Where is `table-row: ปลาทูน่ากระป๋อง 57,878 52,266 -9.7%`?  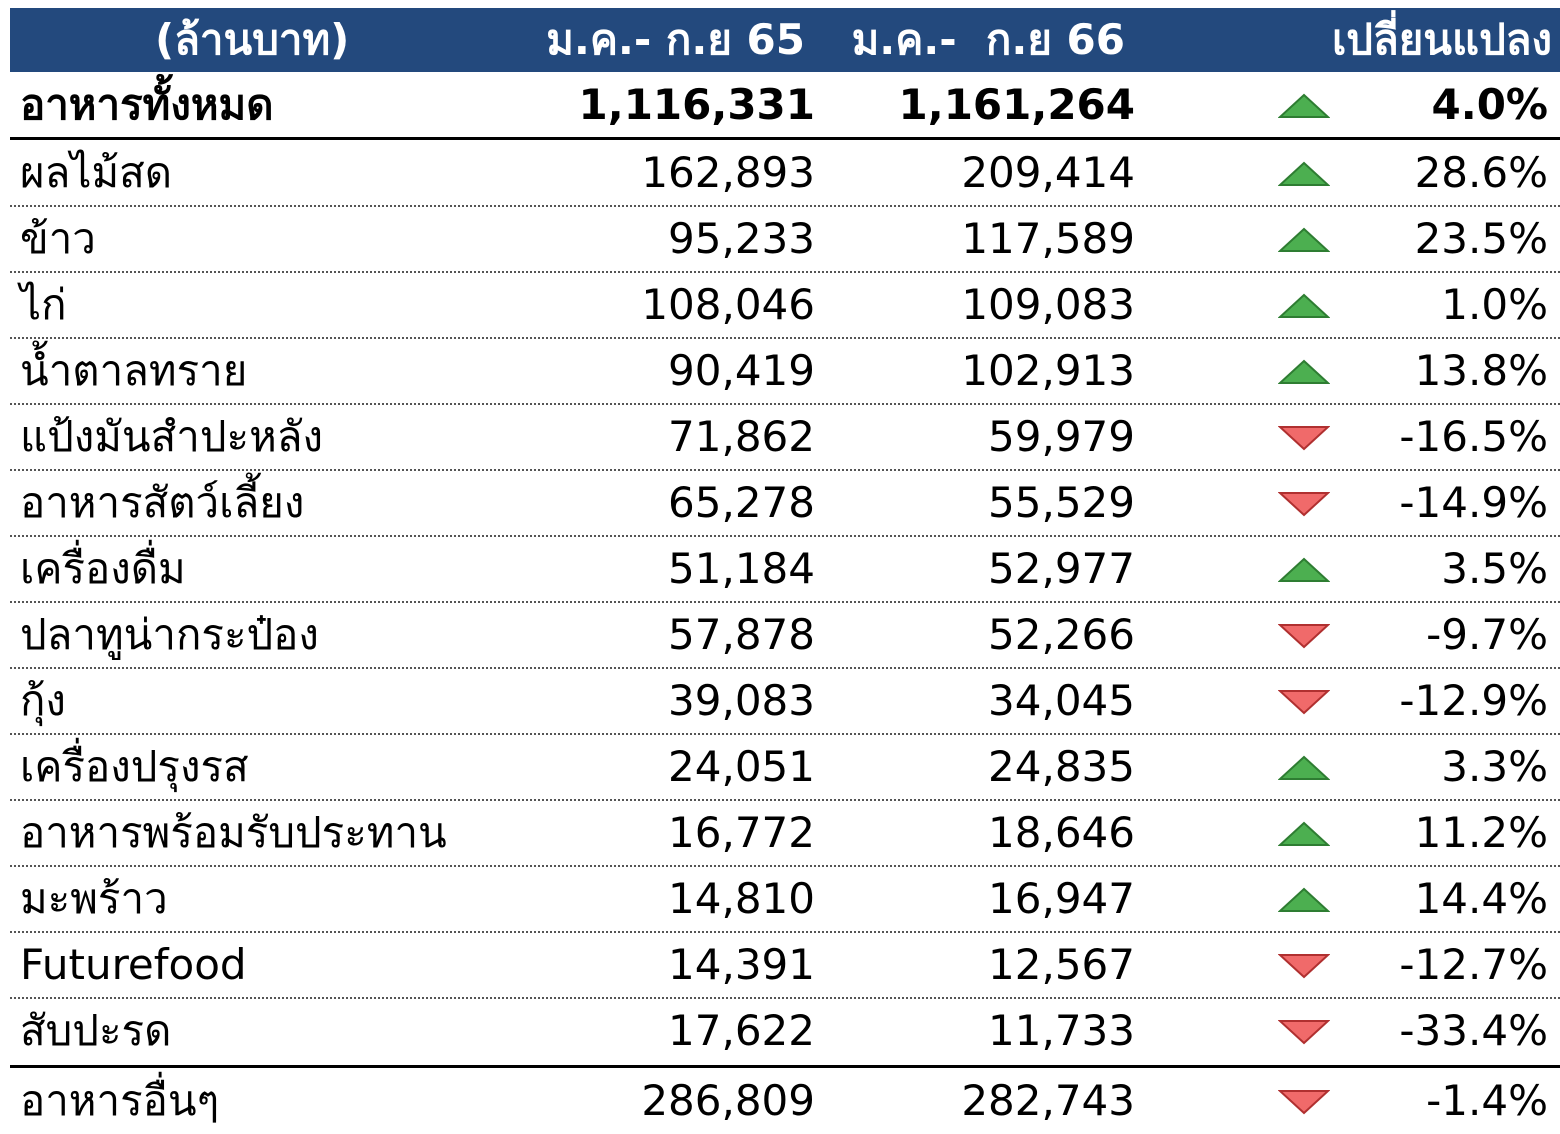
table-row: ปลาทูน่ากระป๋อง 57,878 52,266 -9.7% is located at coordinates (785, 635).